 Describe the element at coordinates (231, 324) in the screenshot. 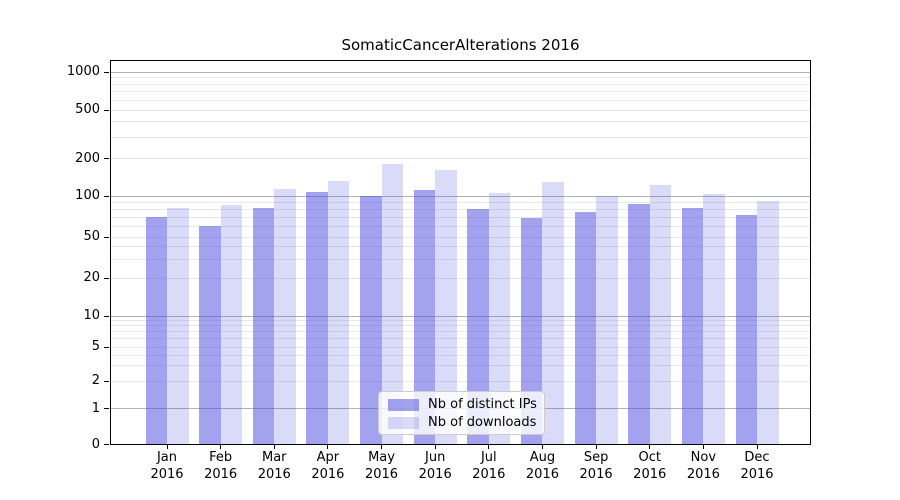

I see `bar-downloads-feb` at that location.